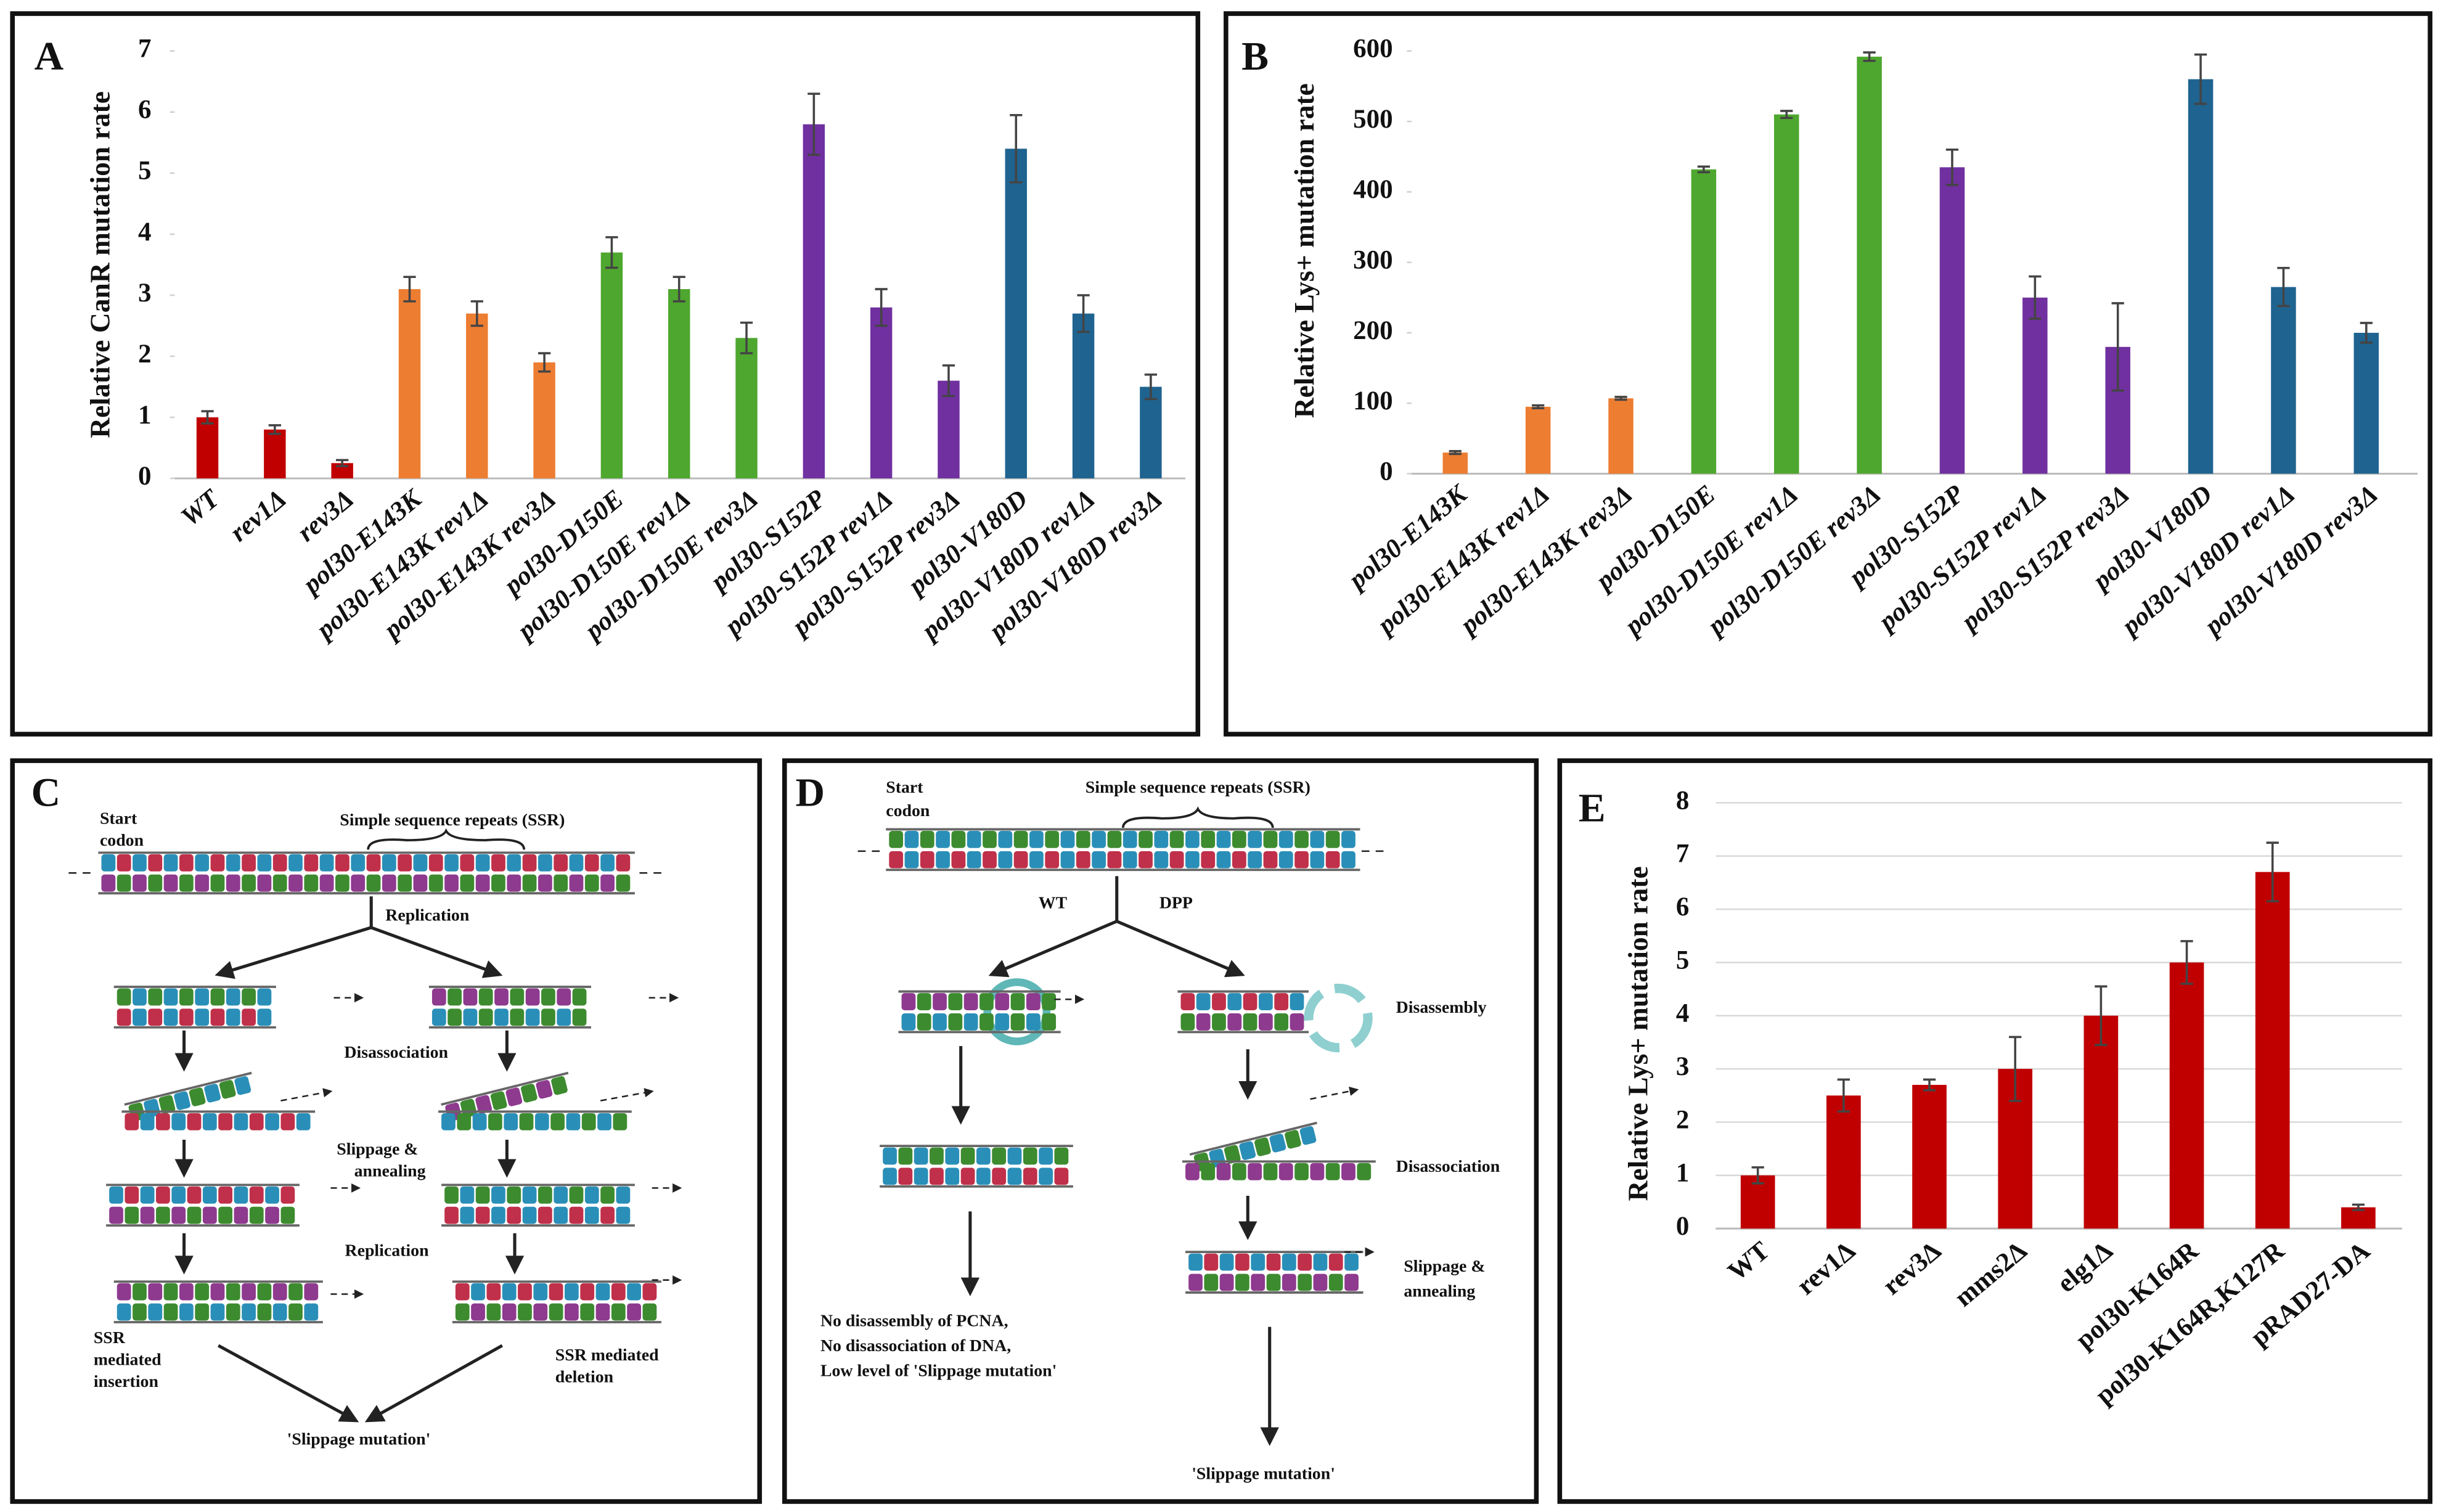  I want to click on label: No disassembly of PCNA,, so click(914, 1320).